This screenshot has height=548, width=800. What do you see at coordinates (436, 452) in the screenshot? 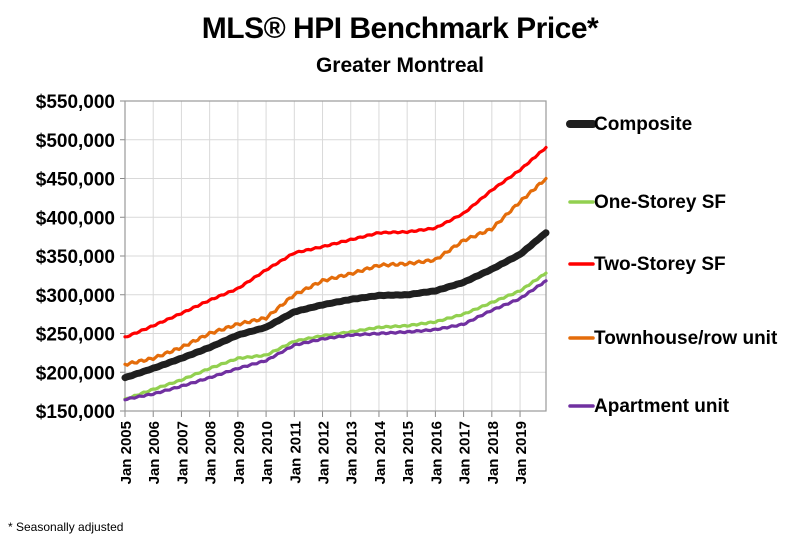
I see `x-tick-label: Jan 2016` at bounding box center [436, 452].